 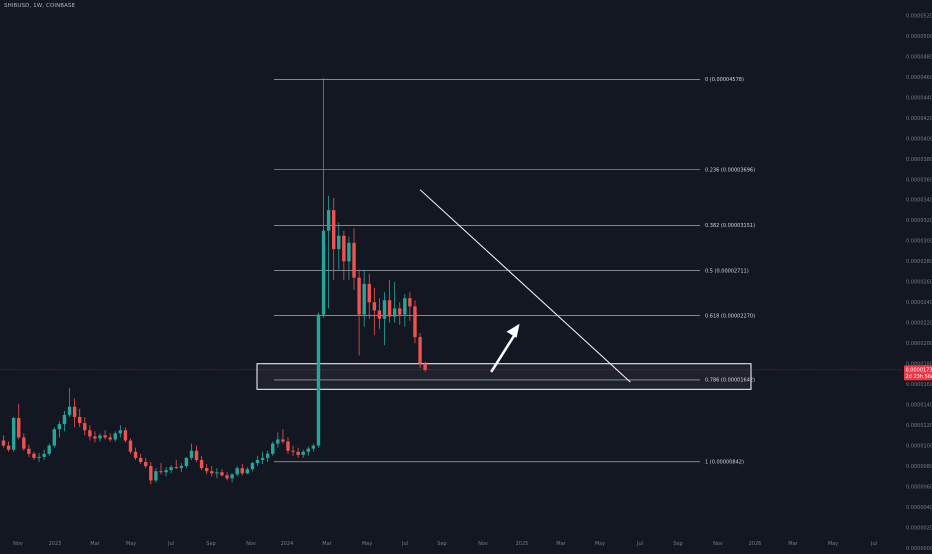 I want to click on x-tick-label: Nov, so click(x=483, y=544).